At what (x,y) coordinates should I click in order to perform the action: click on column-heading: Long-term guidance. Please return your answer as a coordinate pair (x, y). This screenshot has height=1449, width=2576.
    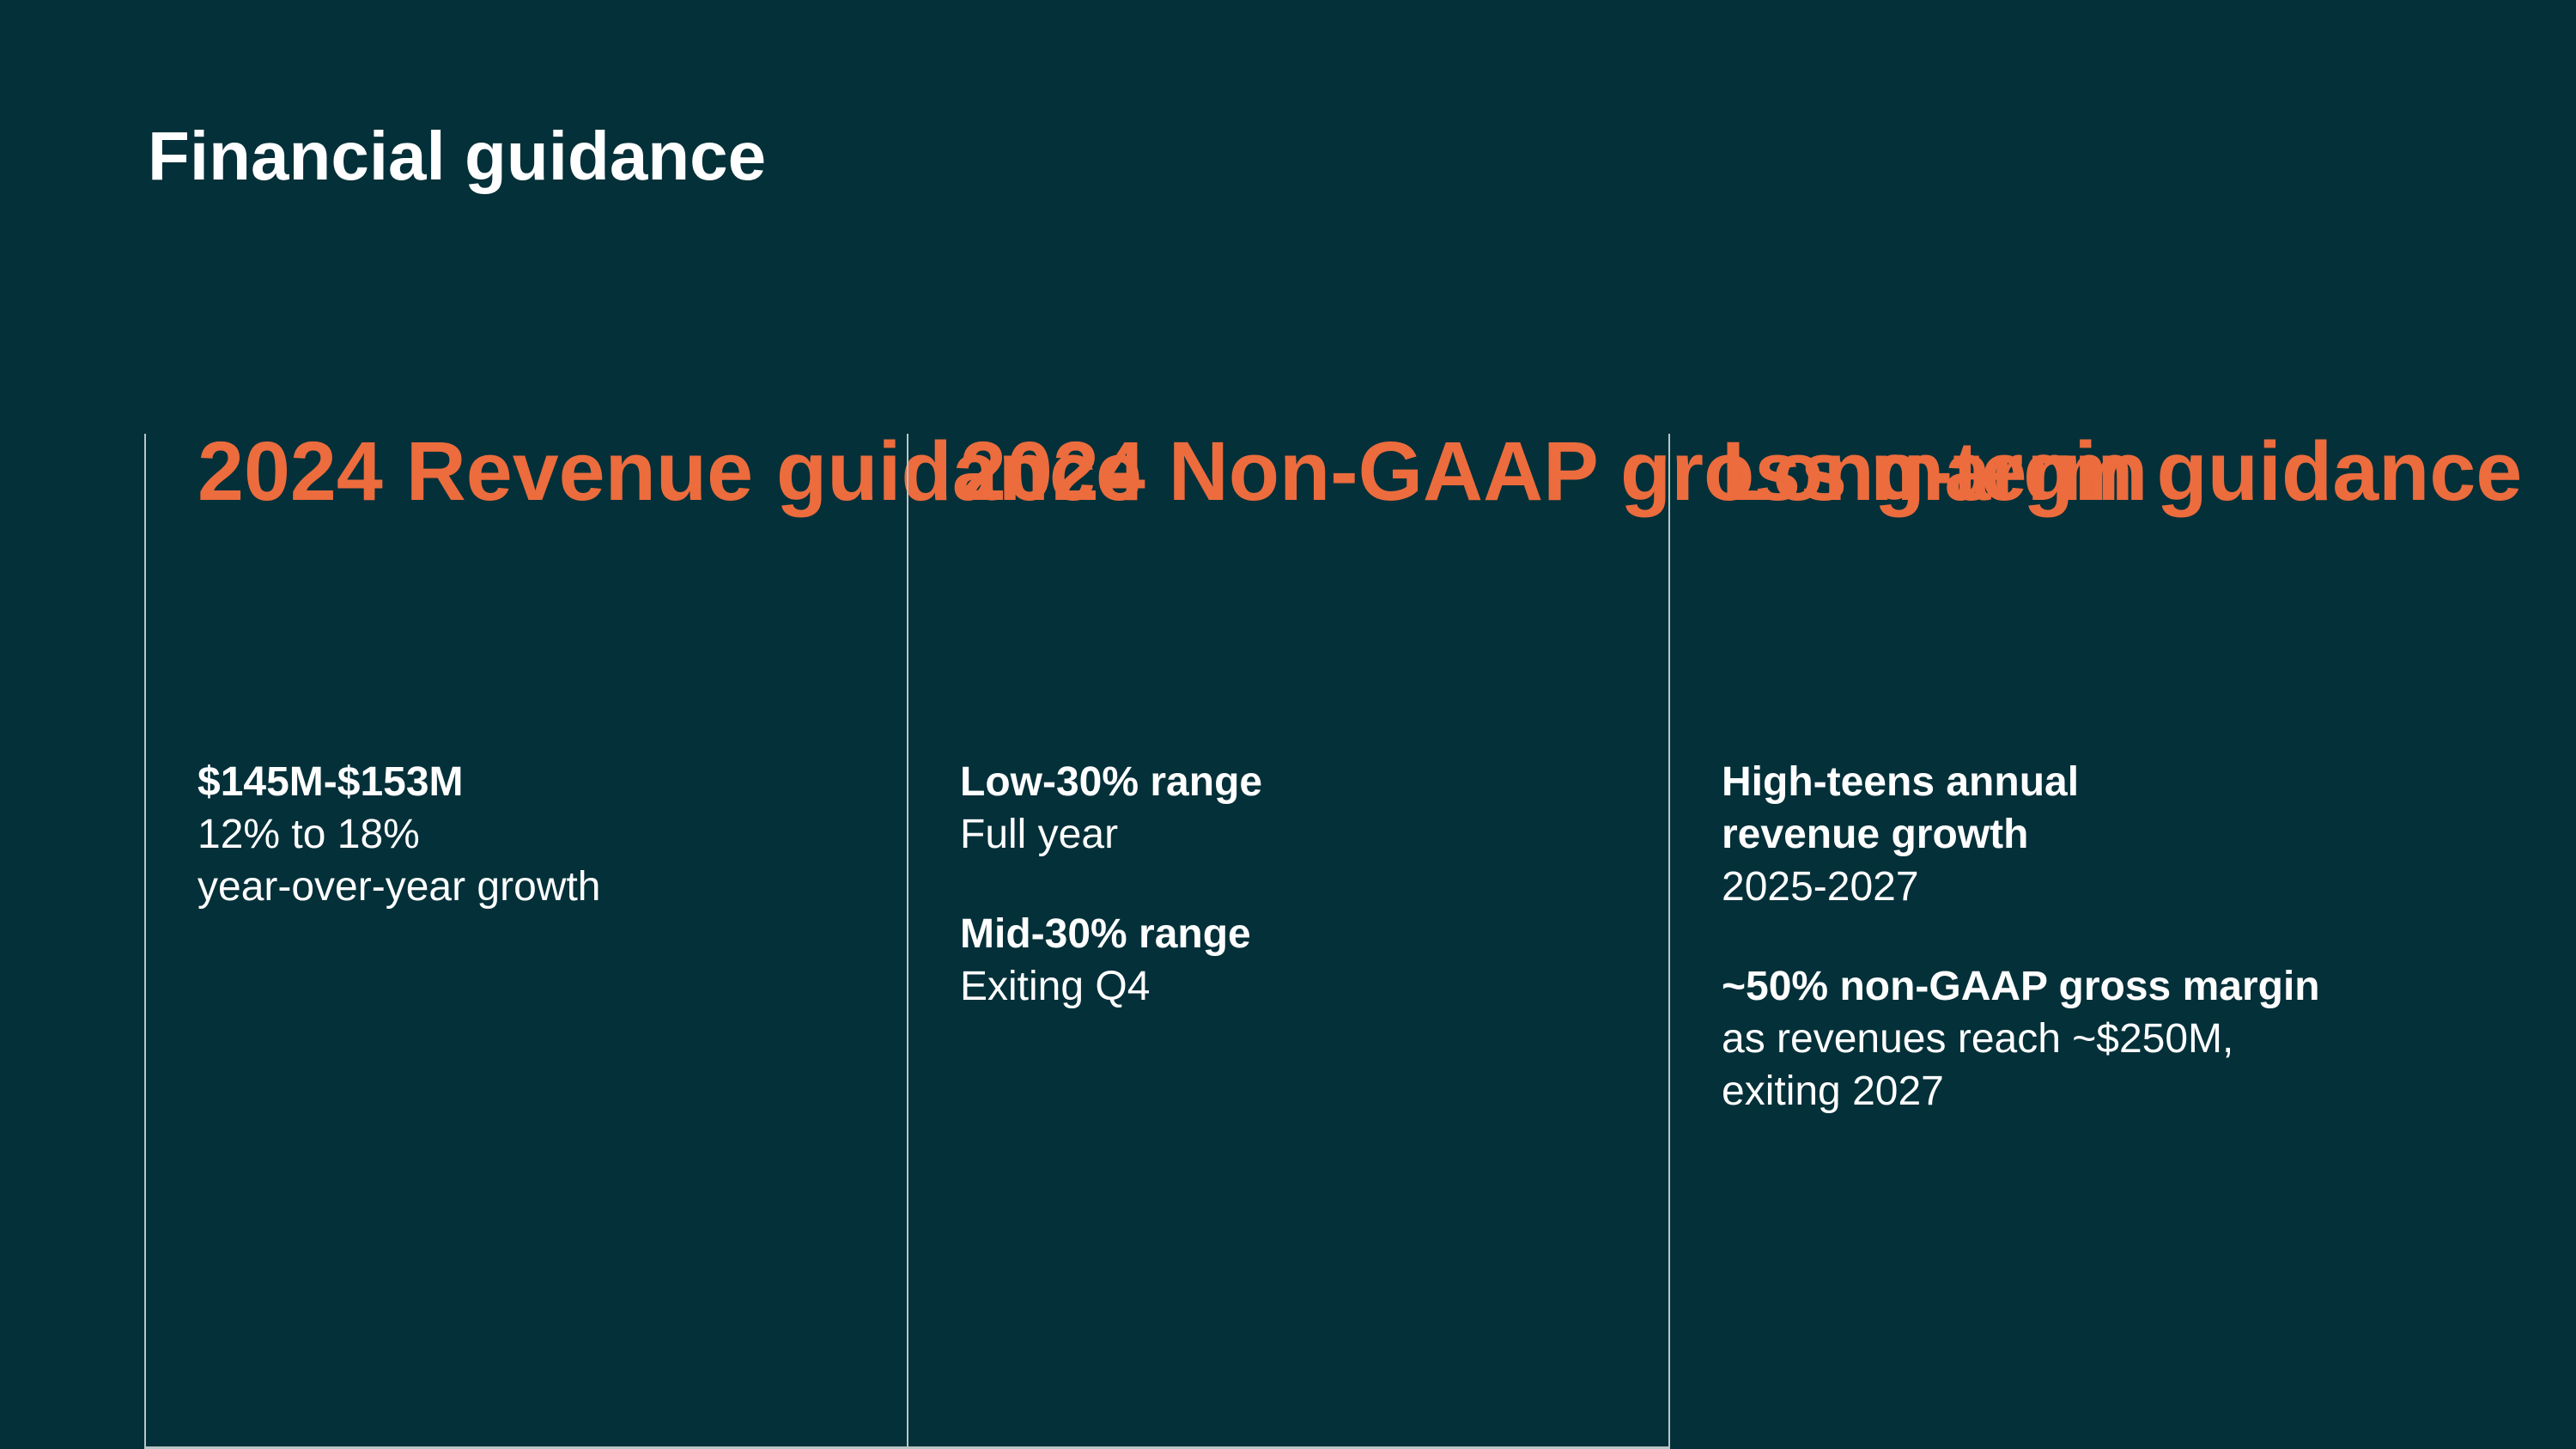
    Looking at the image, I should click on (2141, 471).